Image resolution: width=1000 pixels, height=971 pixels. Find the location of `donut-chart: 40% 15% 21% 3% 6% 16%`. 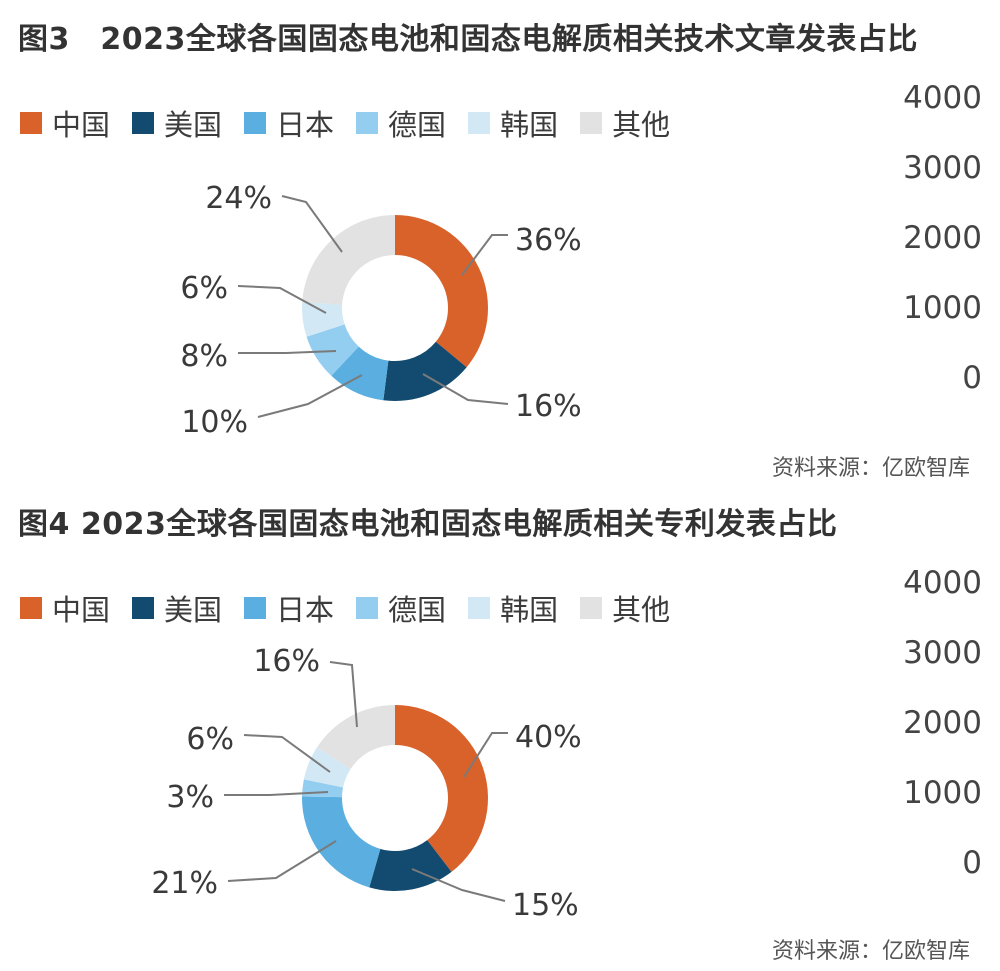

donut-chart: 40% 15% 21% 3% 6% 16% is located at coordinates (366, 783).